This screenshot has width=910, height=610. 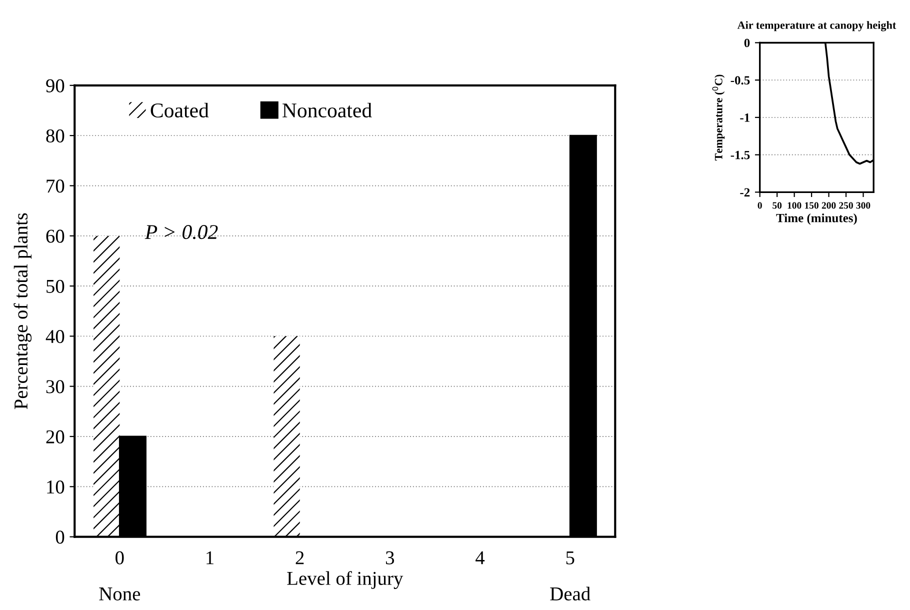 I want to click on x-tick-label: 1, so click(x=210, y=557).